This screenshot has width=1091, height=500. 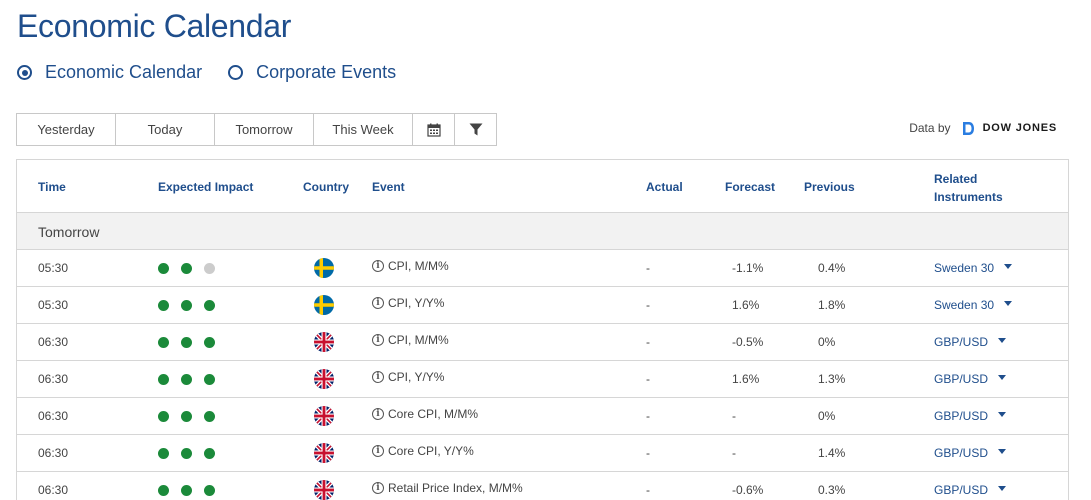 I want to click on table-row: 06:30 i CPI, M/M% - -0.5% 0% GBP/USD, so click(x=542, y=342).